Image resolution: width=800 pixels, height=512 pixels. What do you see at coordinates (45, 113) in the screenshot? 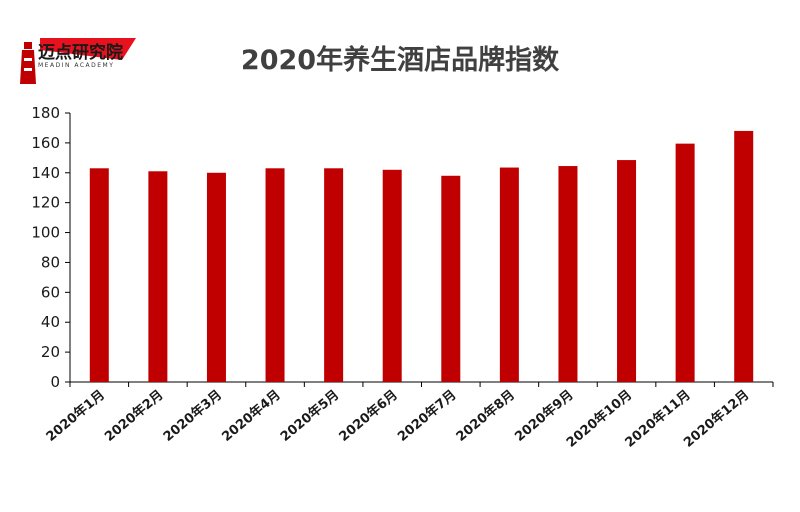
I see `y-tick-label: 180` at bounding box center [45, 113].